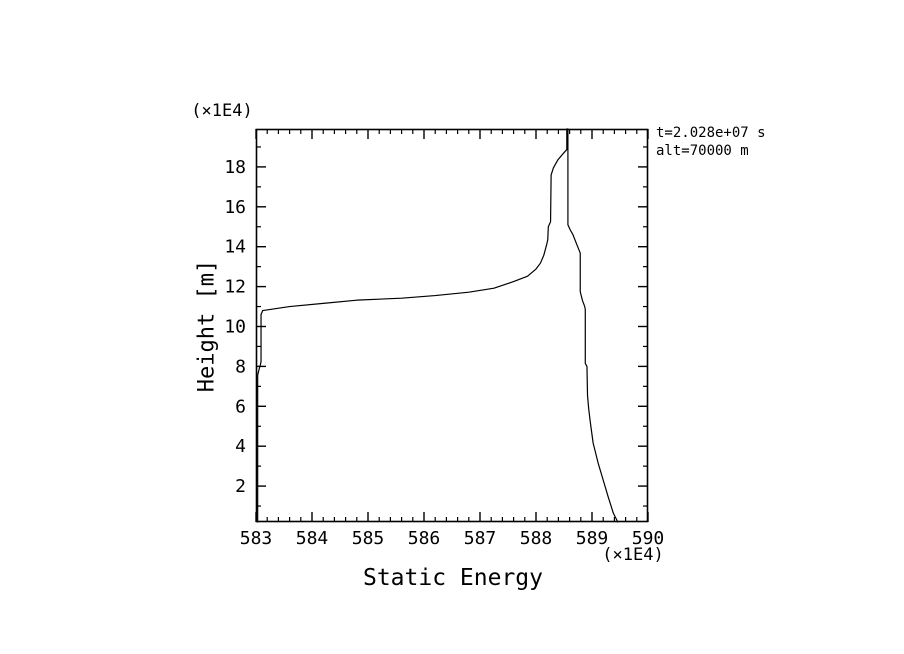  Describe the element at coordinates (453, 578) in the screenshot. I see `x-axis-title: Static Energy` at that location.